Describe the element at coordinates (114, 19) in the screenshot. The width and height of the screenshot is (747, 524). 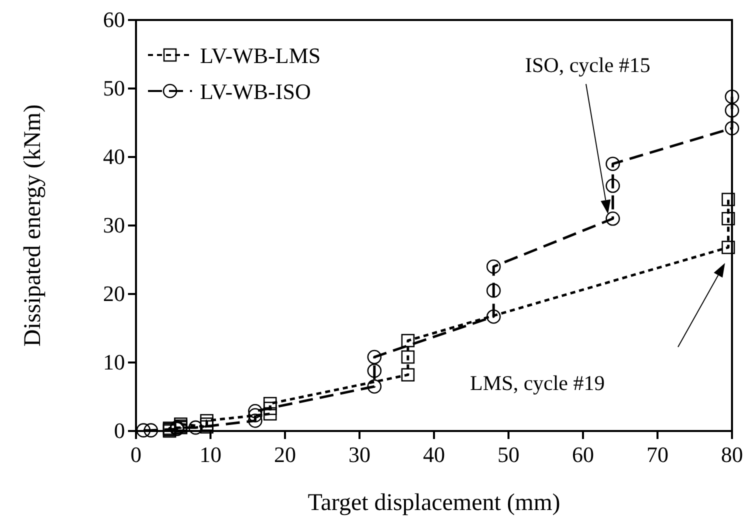
I see `y-tick-label: 60` at that location.